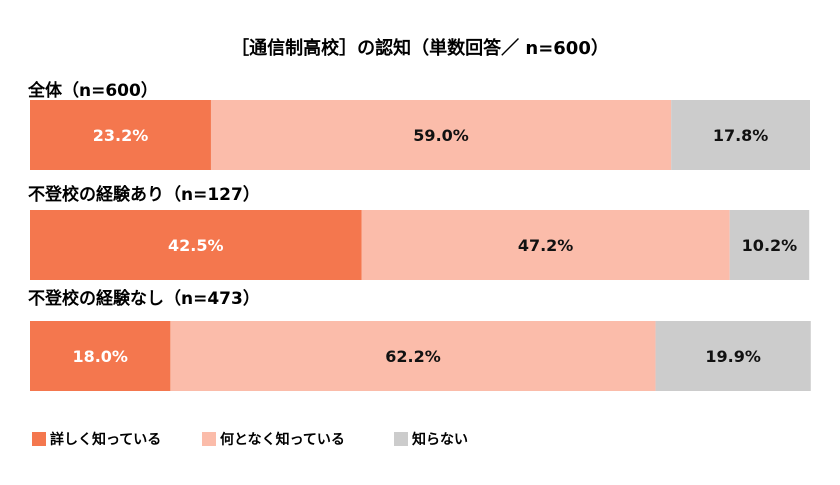 This screenshot has width=840, height=485. What do you see at coordinates (420, 48) in the screenshot?
I see `chart-title: ［通信制高校］の認知（単数回答／ n=600）` at bounding box center [420, 48].